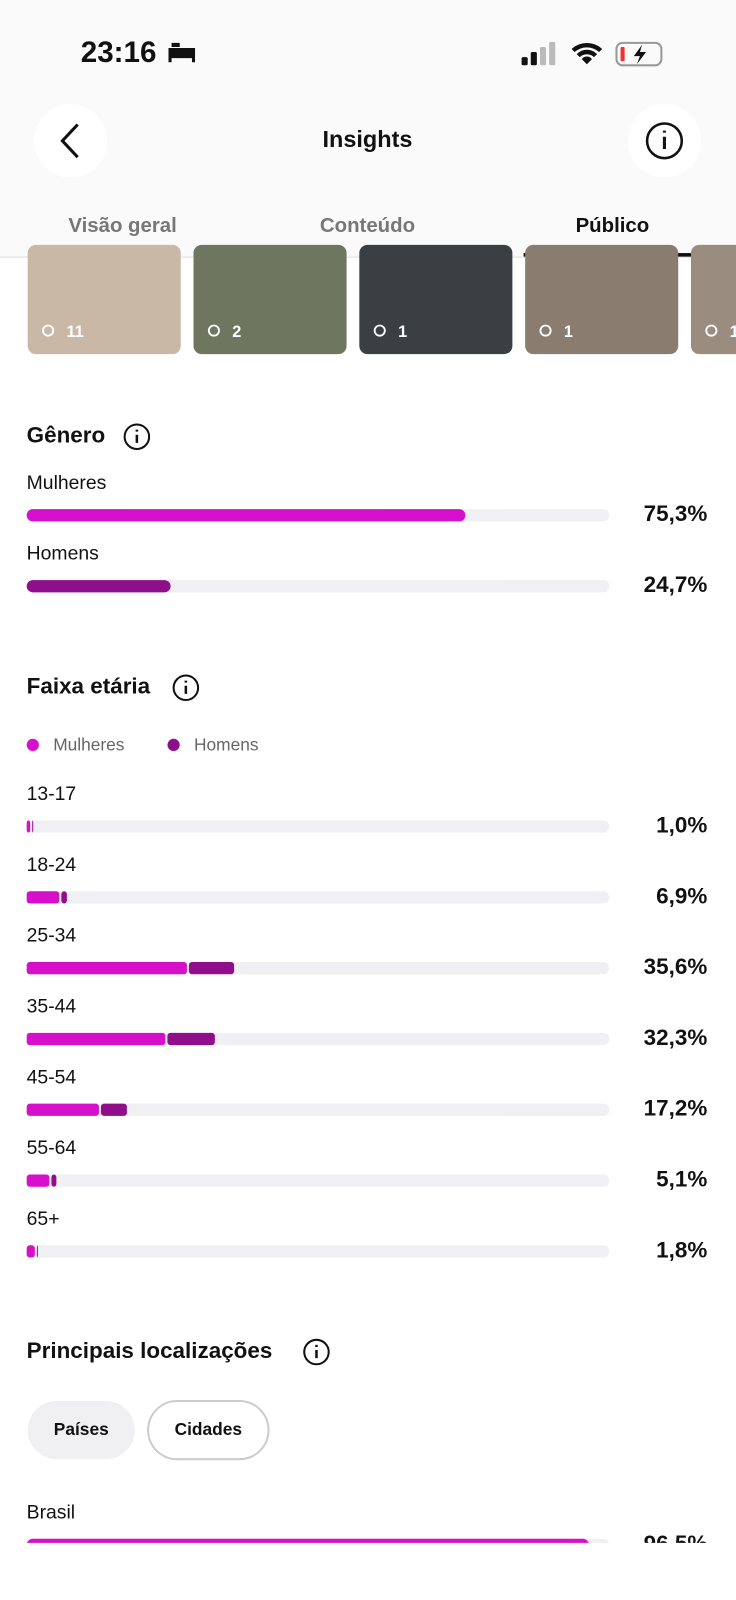 This screenshot has width=736, height=1600. Describe the element at coordinates (74, 332) in the screenshot. I see `follower-count: 11` at that location.